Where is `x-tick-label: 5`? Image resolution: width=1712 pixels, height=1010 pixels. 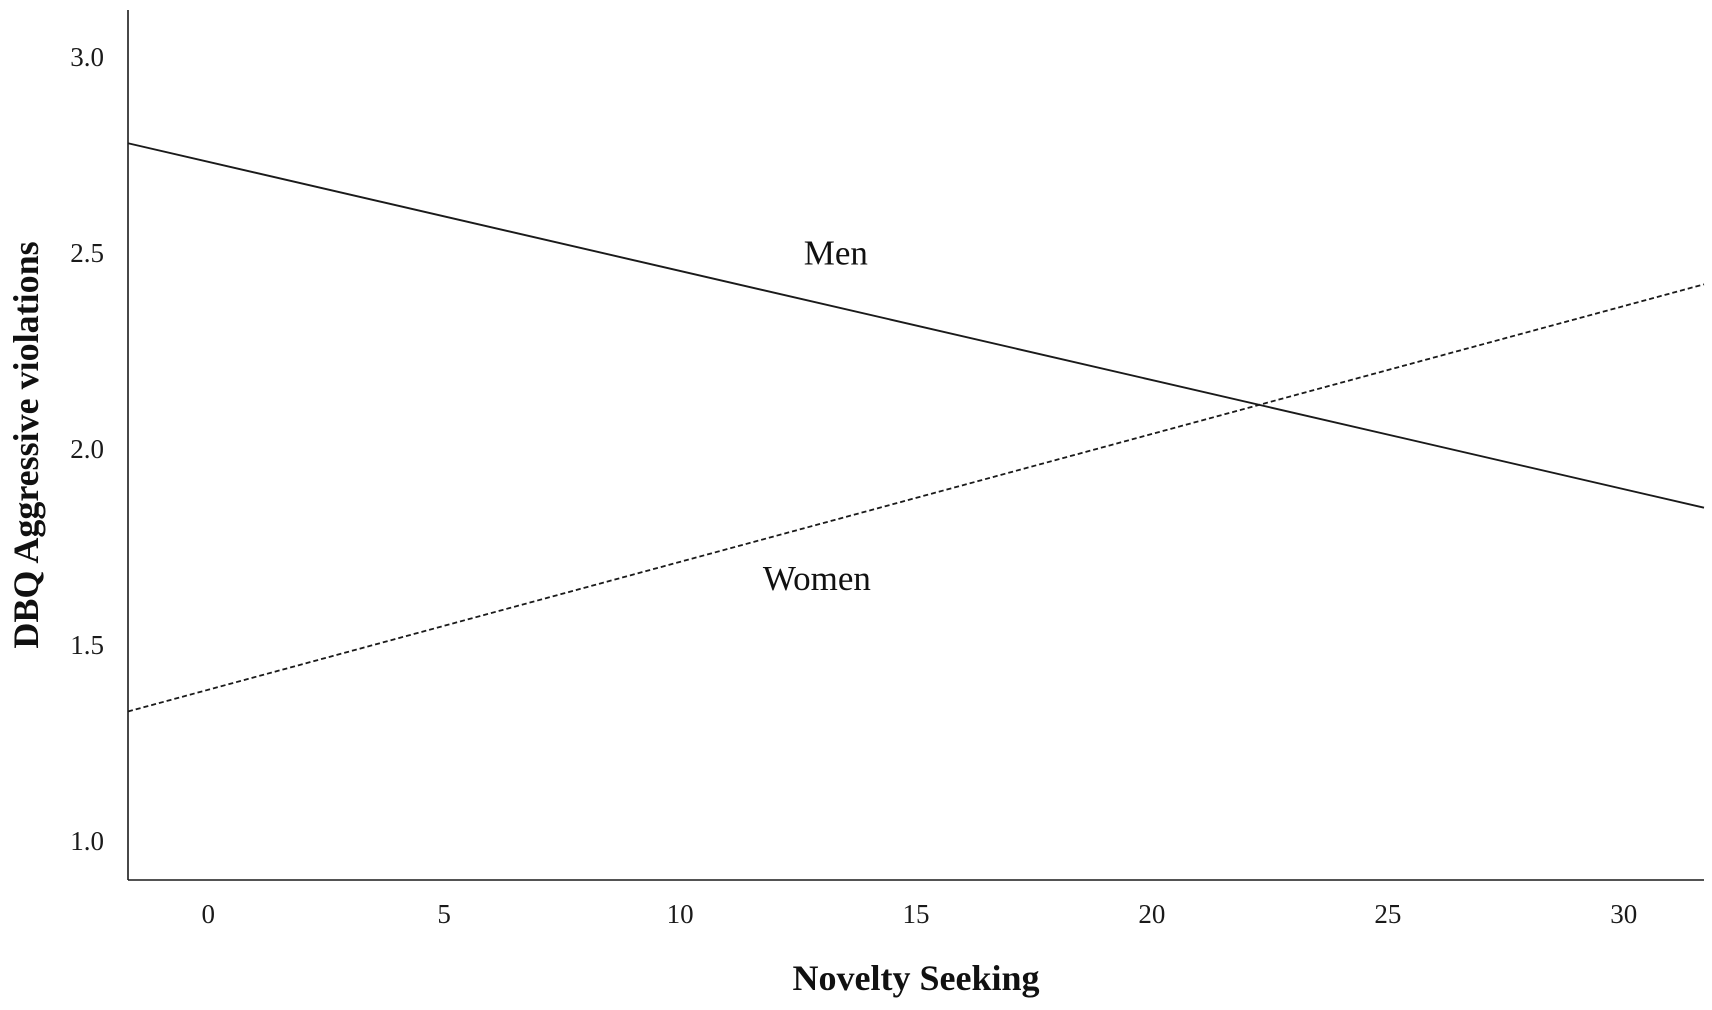
x-tick-label: 5 is located at coordinates (444, 914).